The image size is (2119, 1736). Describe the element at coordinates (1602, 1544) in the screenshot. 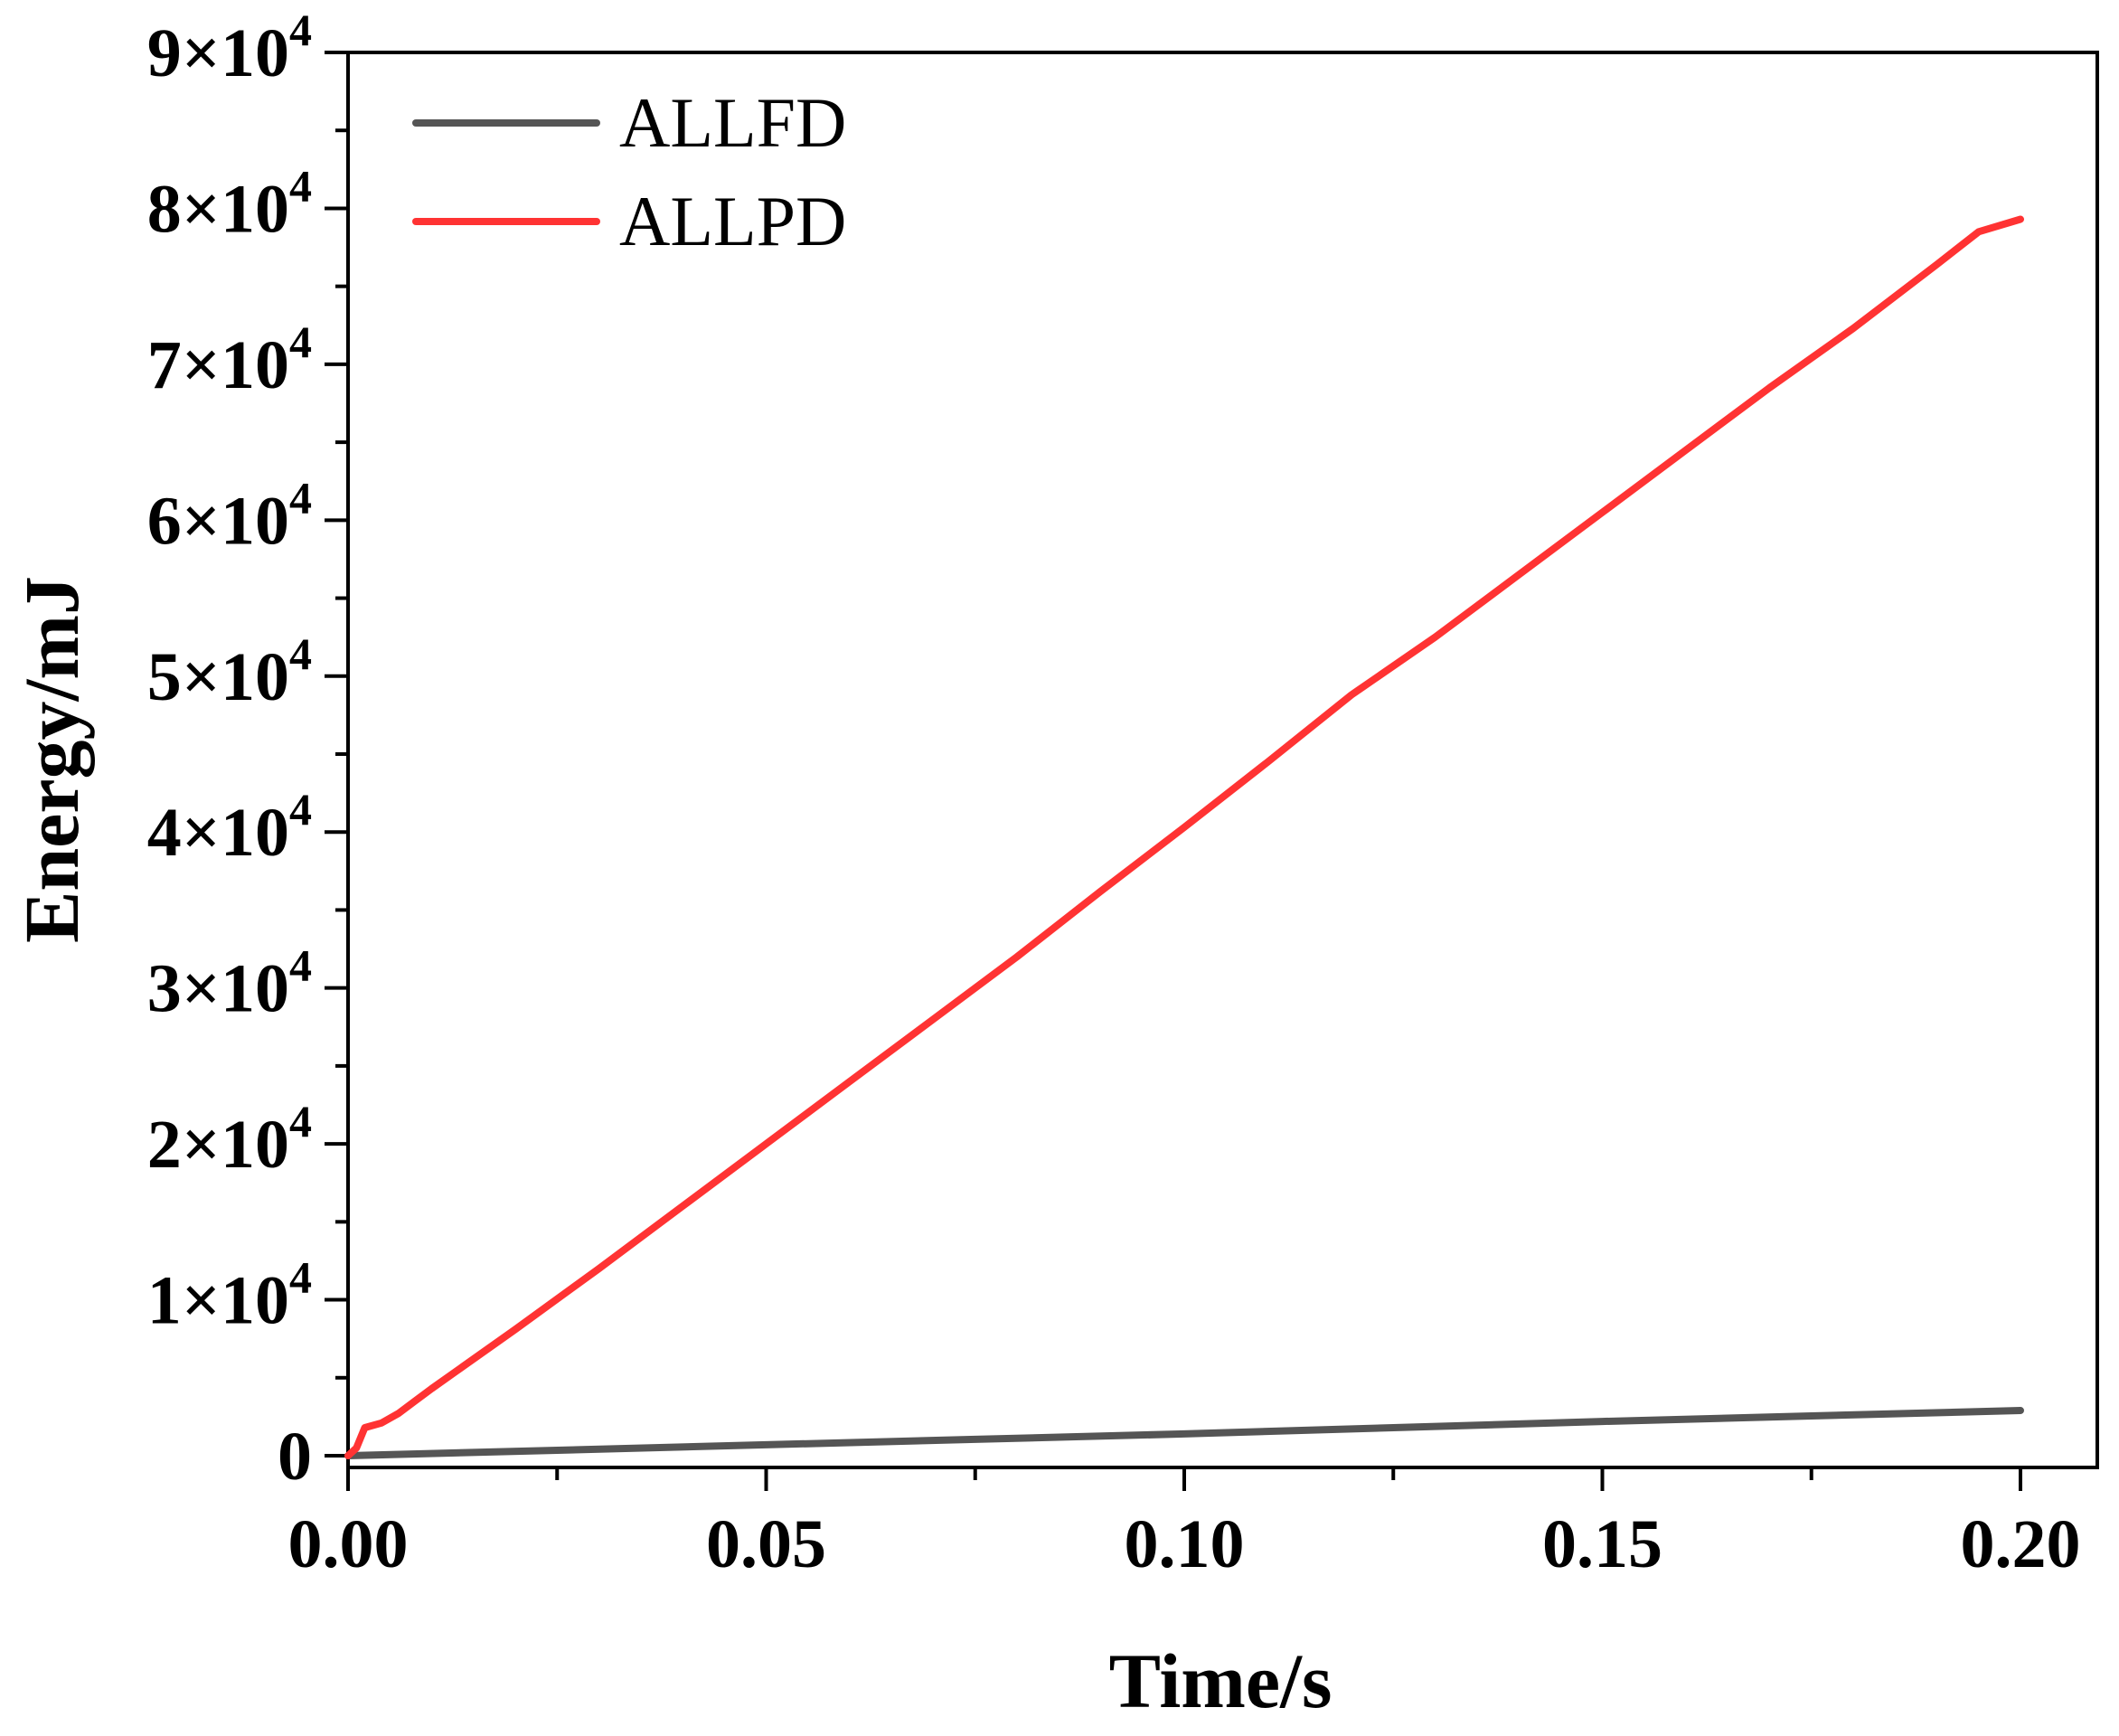

I see `x-tick-label: 0.15` at that location.